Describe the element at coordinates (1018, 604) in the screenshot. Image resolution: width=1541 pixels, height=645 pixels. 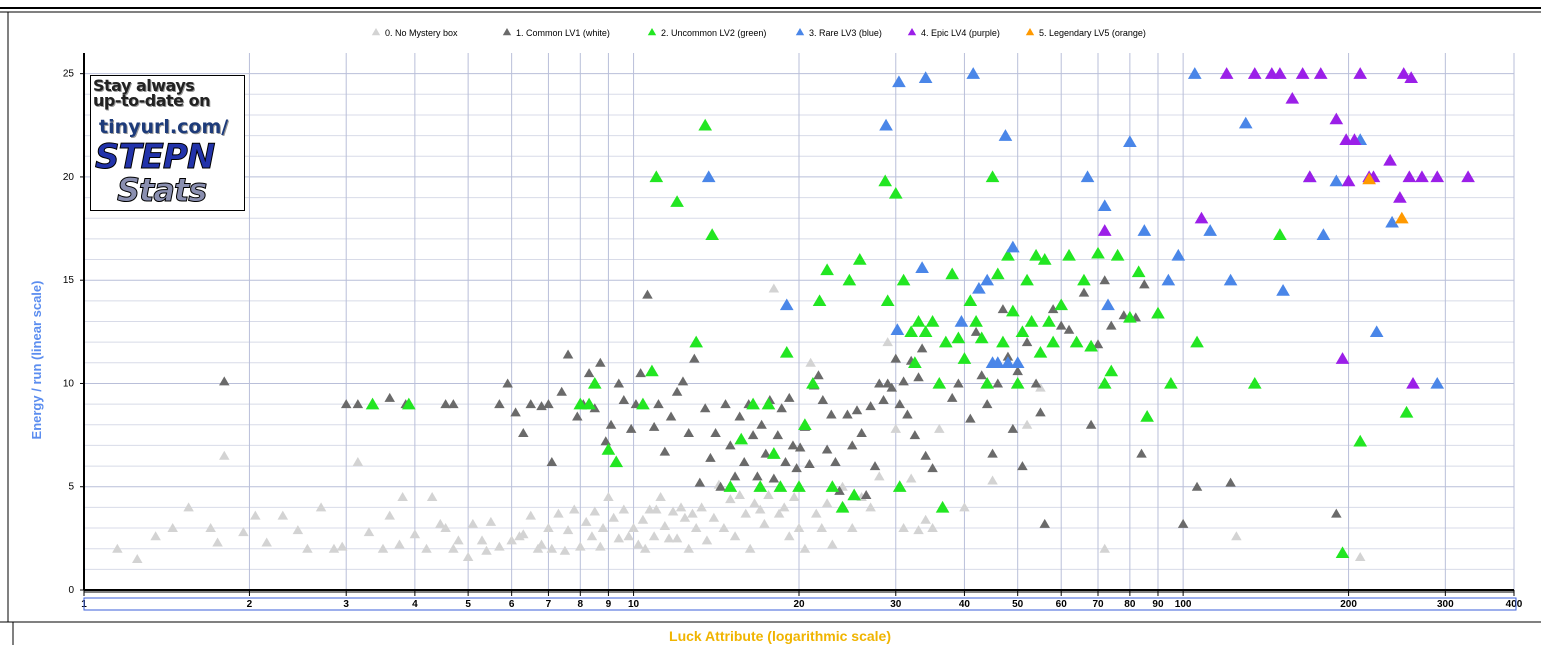
I see `x-tick-label: 50` at that location.